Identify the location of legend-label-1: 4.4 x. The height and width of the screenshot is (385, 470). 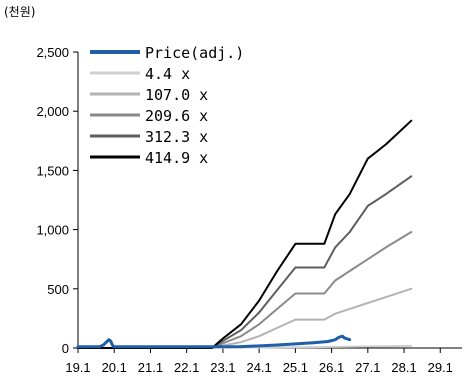
(167, 74).